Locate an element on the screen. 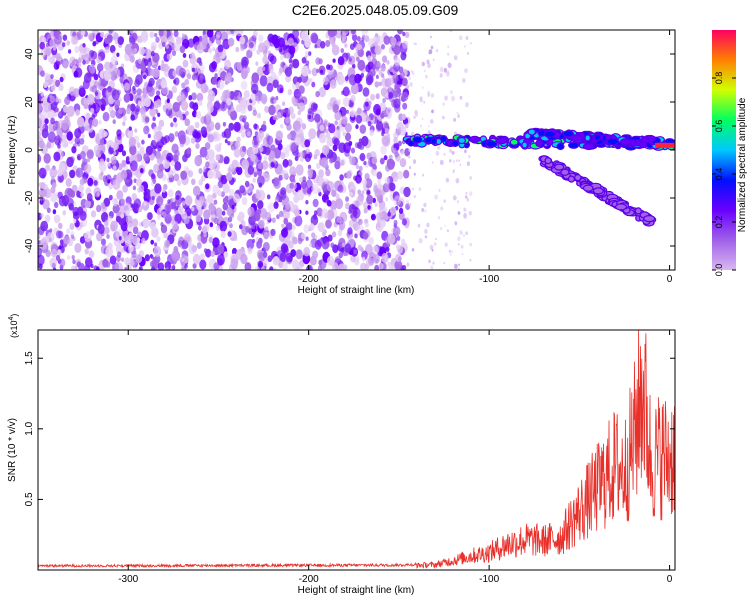 The image size is (750, 600). x-tick-label: -300 is located at coordinates (128, 579).